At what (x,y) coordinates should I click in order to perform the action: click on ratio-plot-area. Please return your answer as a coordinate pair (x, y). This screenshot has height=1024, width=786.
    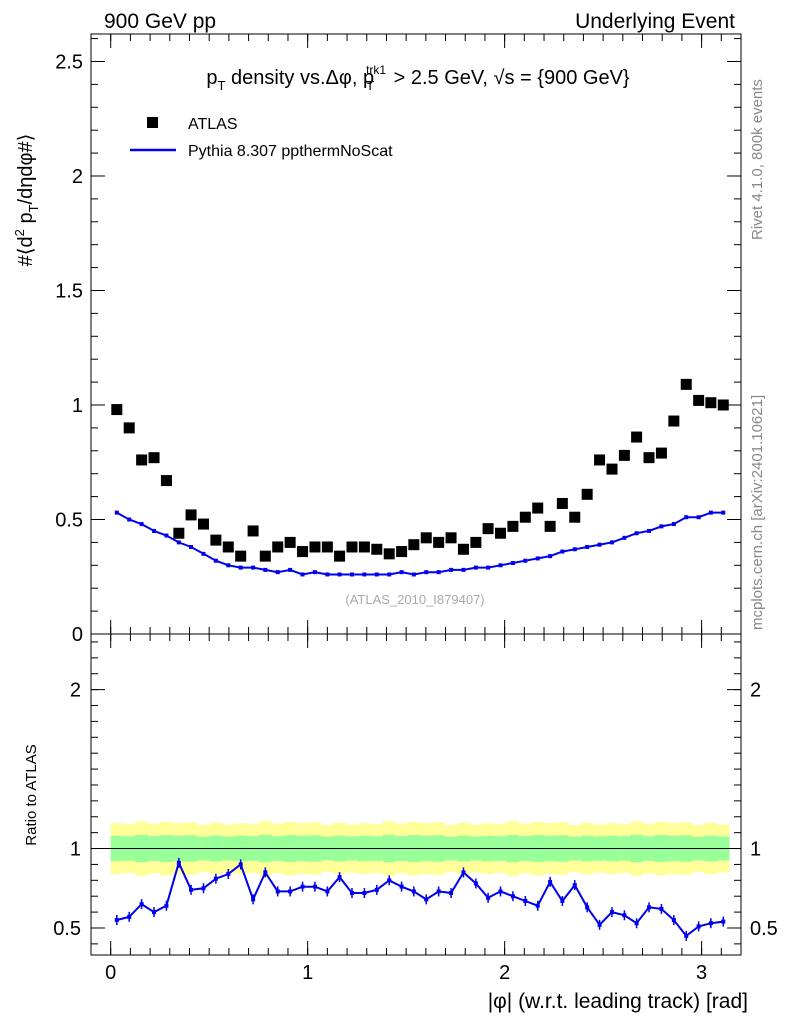
    Looking at the image, I should click on (416, 881).